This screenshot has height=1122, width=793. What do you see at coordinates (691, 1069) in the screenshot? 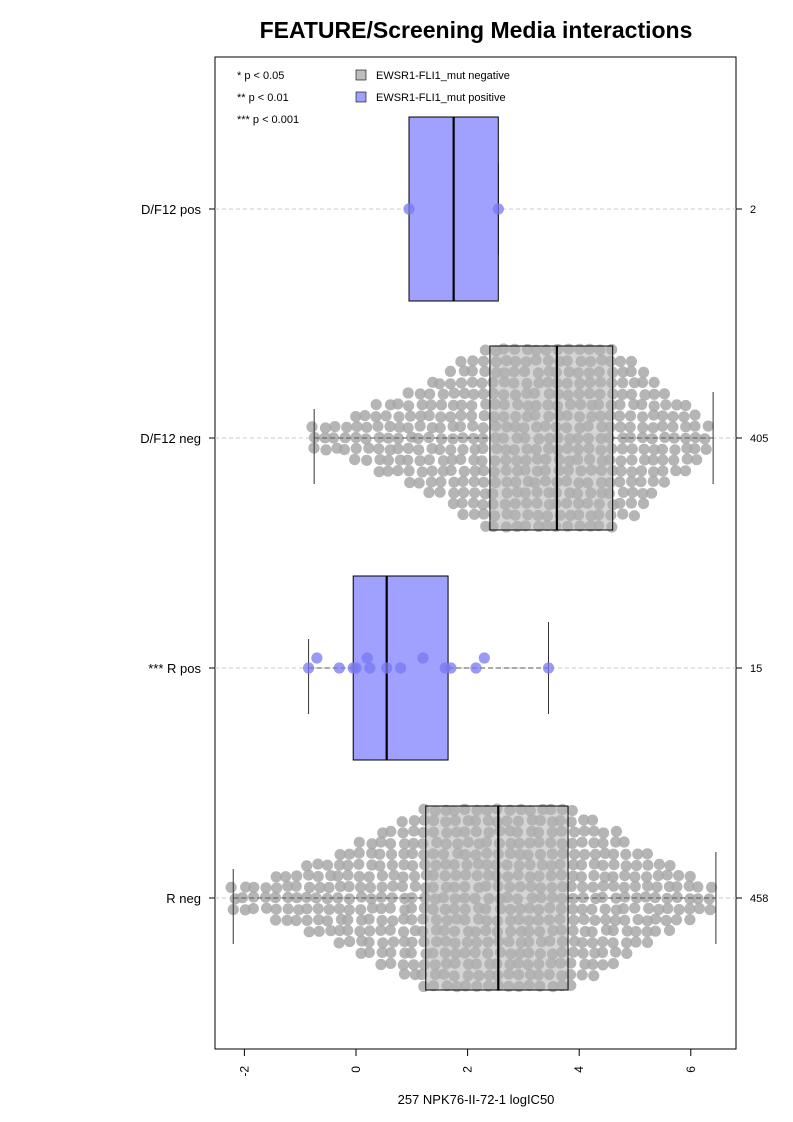
I see `x-tick-label-5: 6` at bounding box center [691, 1069].